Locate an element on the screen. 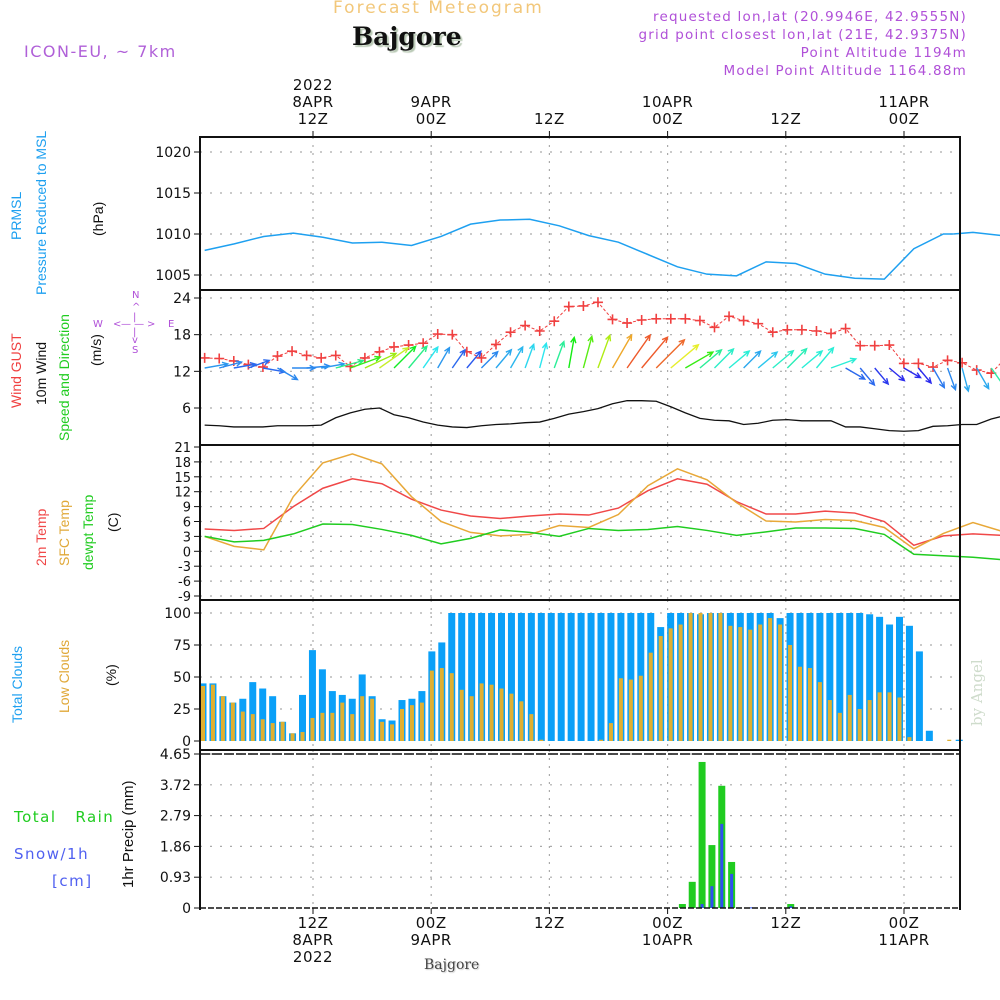  requested-coords: requested lon,lat (20.9946E, 42.9555N) is located at coordinates (810, 17).